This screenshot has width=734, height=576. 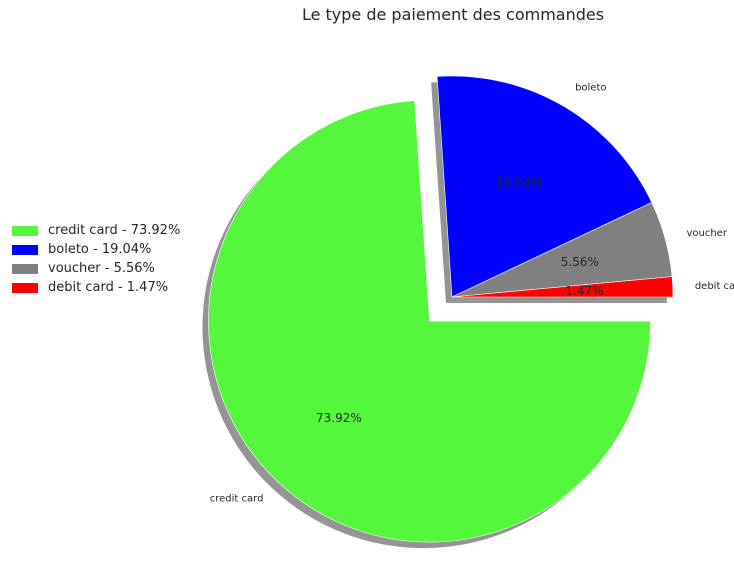 What do you see at coordinates (114, 230) in the screenshot?
I see `legend-label: credit card - 73.92%` at bounding box center [114, 230].